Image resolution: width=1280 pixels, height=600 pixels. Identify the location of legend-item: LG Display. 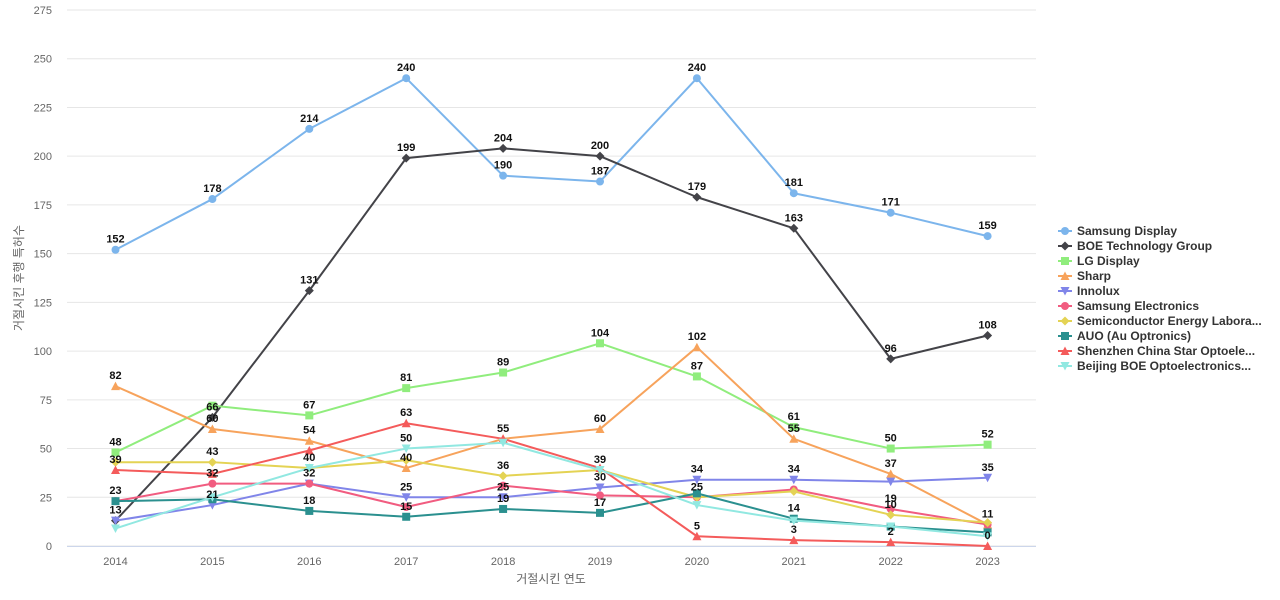
(1099, 261).